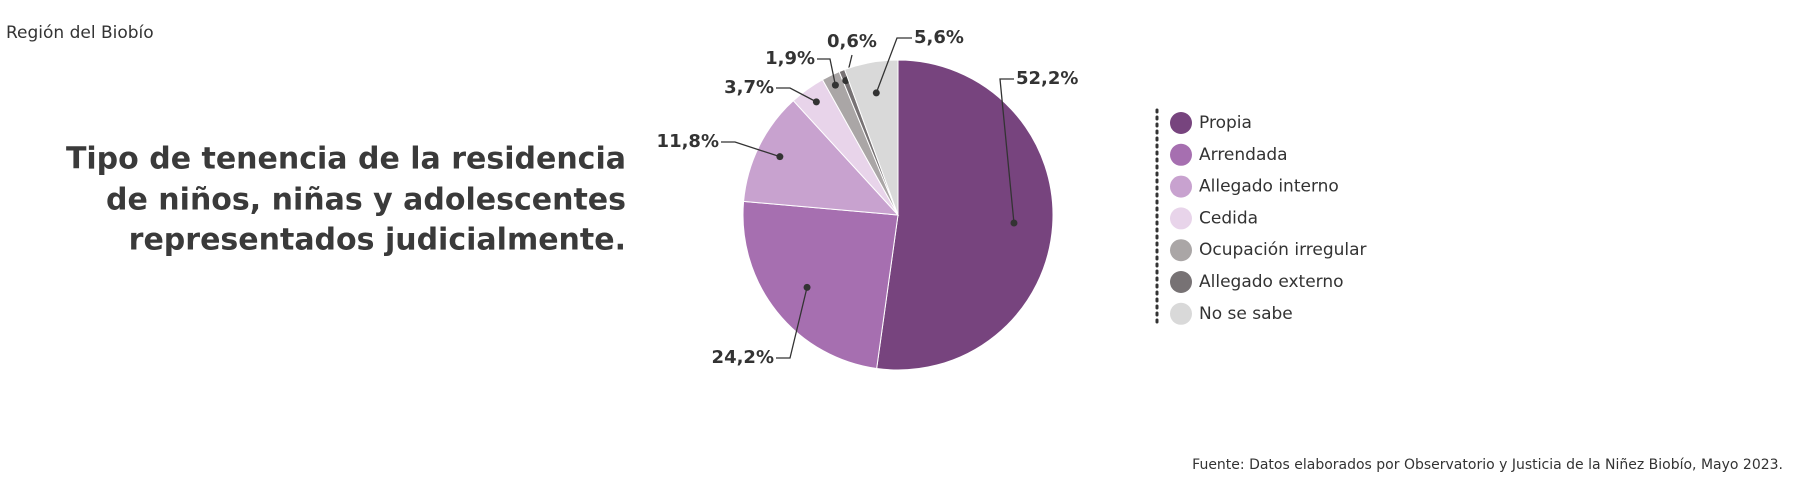  What do you see at coordinates (366, 200) in the screenshot?
I see `chart-title: de niños, niñas y adolescentes` at bounding box center [366, 200].